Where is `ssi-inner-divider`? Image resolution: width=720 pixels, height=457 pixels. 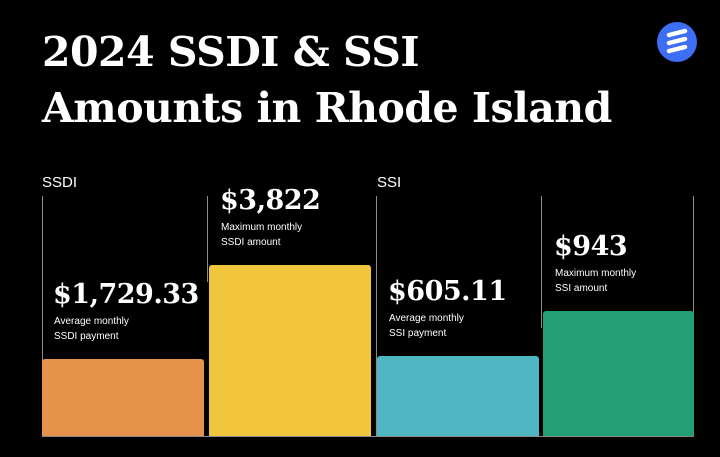 ssi-inner-divider is located at coordinates (541, 262).